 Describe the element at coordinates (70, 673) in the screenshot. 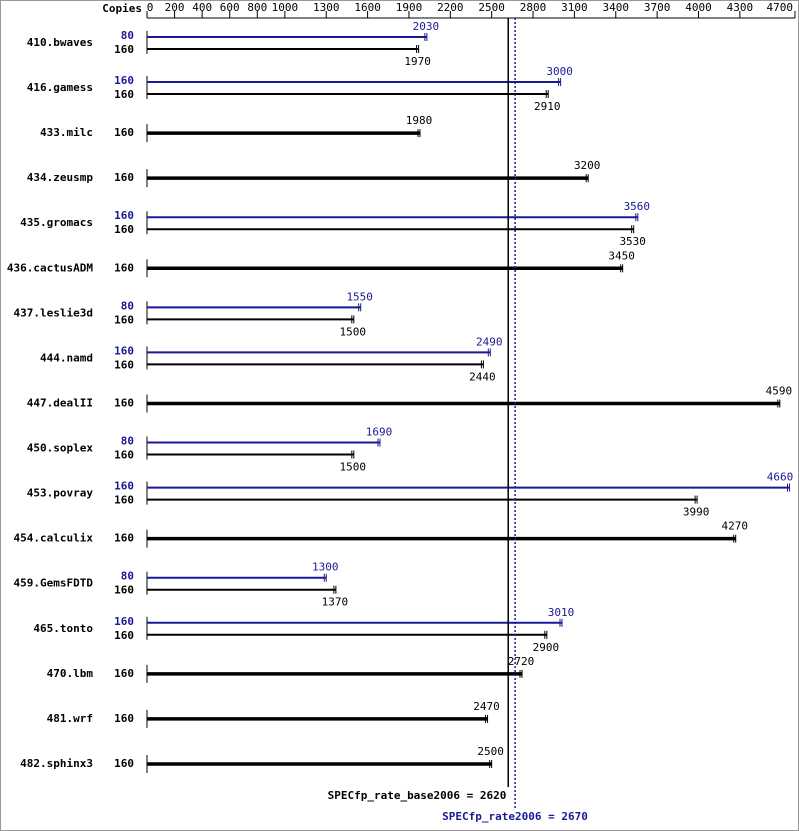

I see `benchmark-label: 470.lbm` at that location.